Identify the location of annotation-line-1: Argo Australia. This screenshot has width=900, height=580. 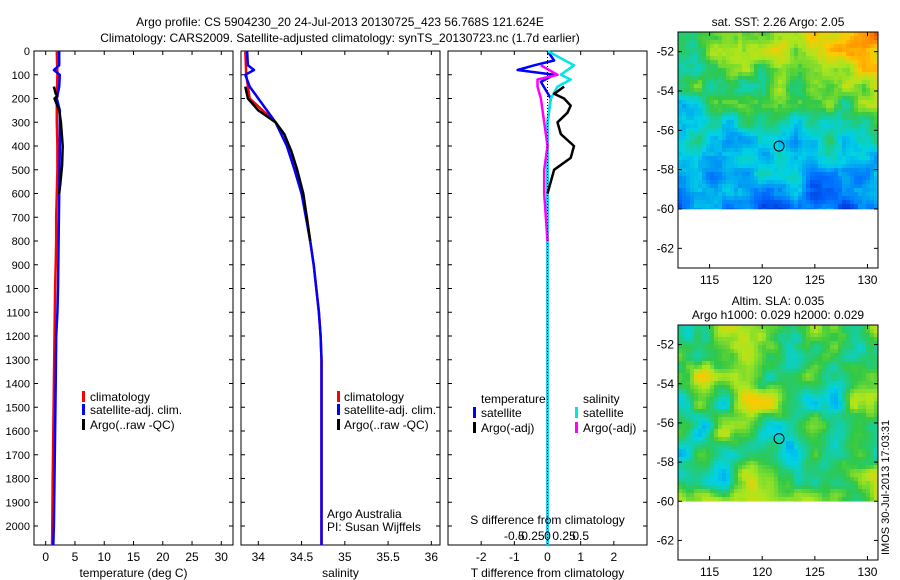
(364, 514).